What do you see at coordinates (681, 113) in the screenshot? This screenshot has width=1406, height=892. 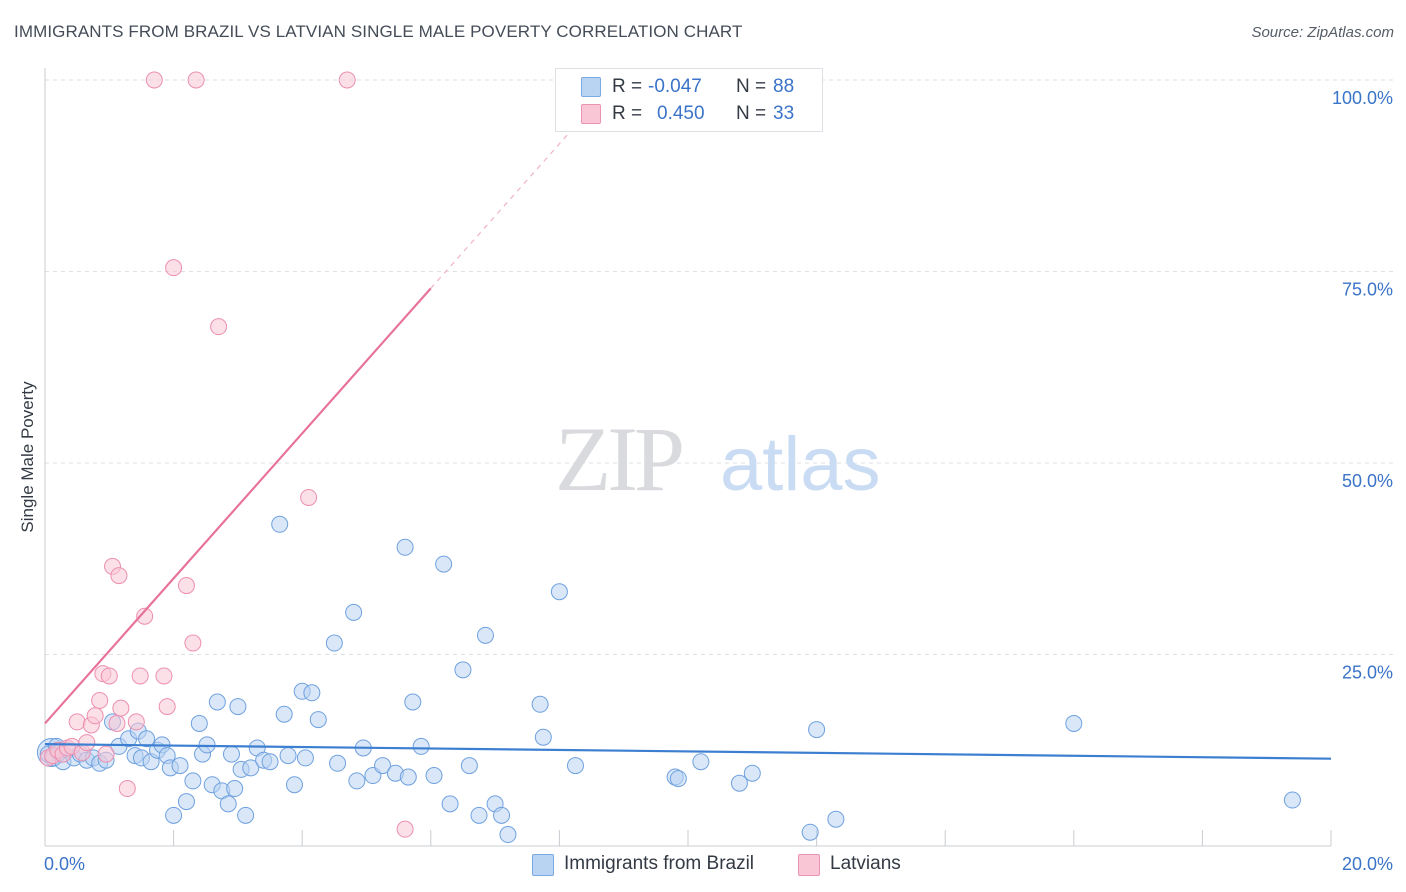 I see `r-value: 0.450` at bounding box center [681, 113].